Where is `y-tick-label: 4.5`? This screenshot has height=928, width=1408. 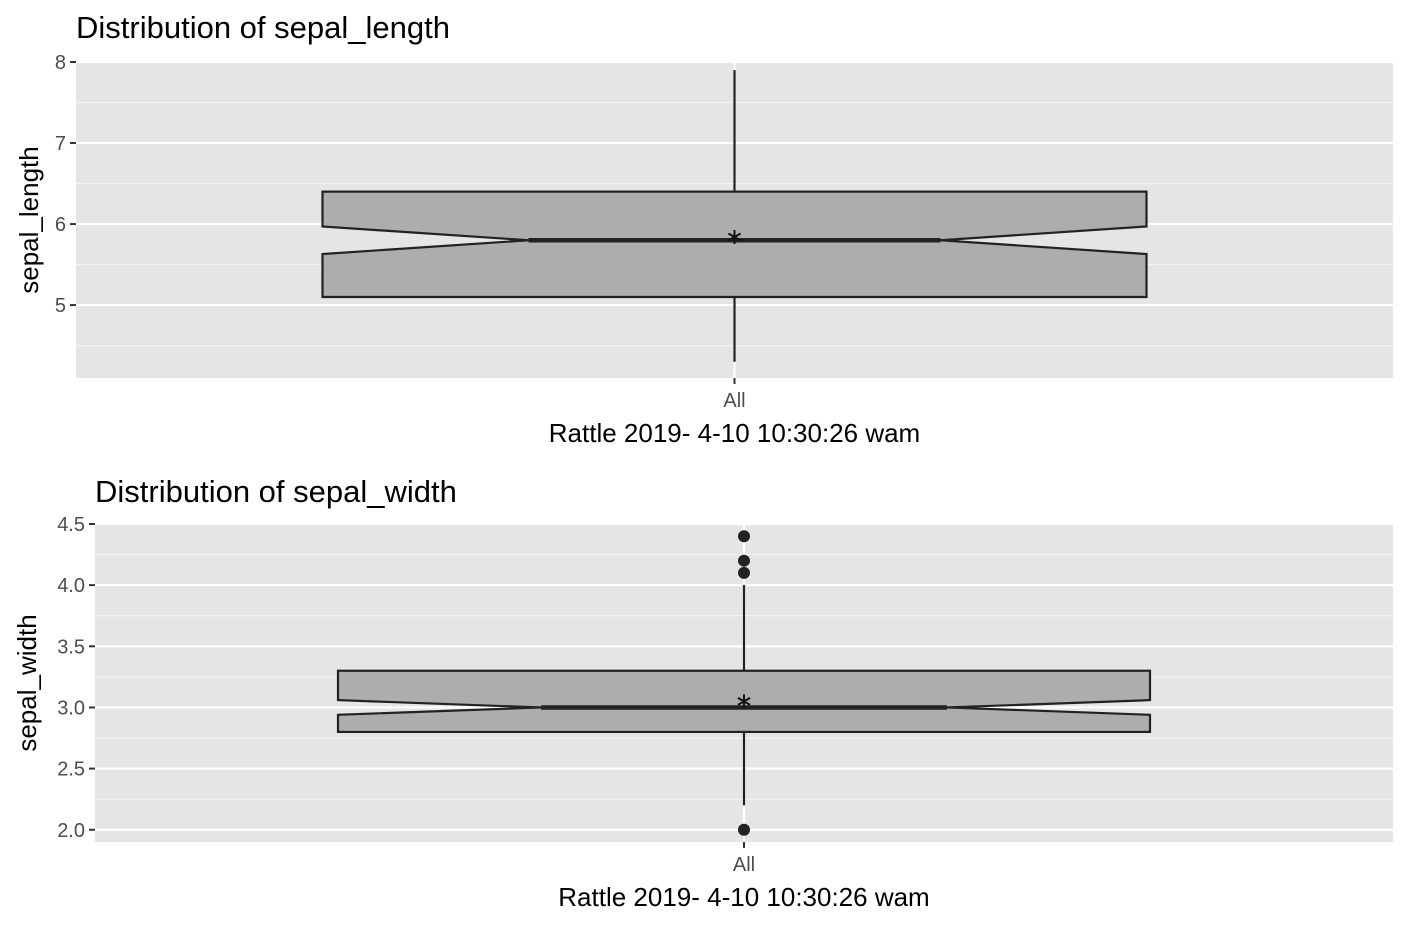 y-tick-label: 4.5 is located at coordinates (71, 525).